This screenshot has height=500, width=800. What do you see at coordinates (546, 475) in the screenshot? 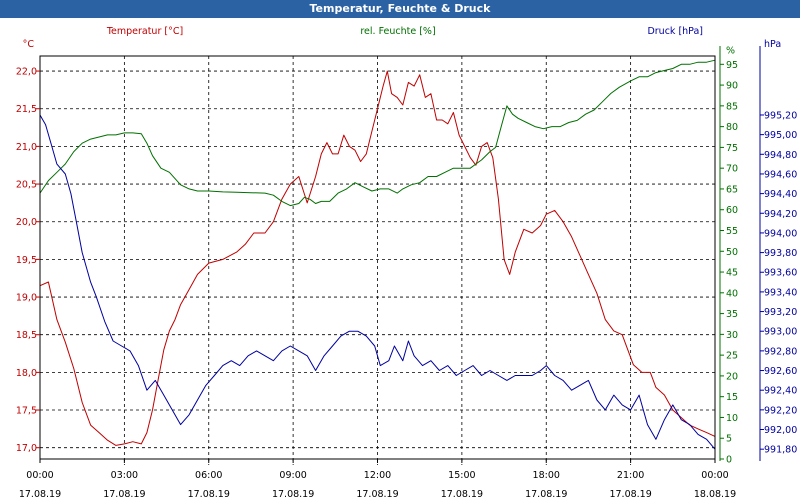
I see `x-tick-label-time: 18:00` at bounding box center [546, 475].